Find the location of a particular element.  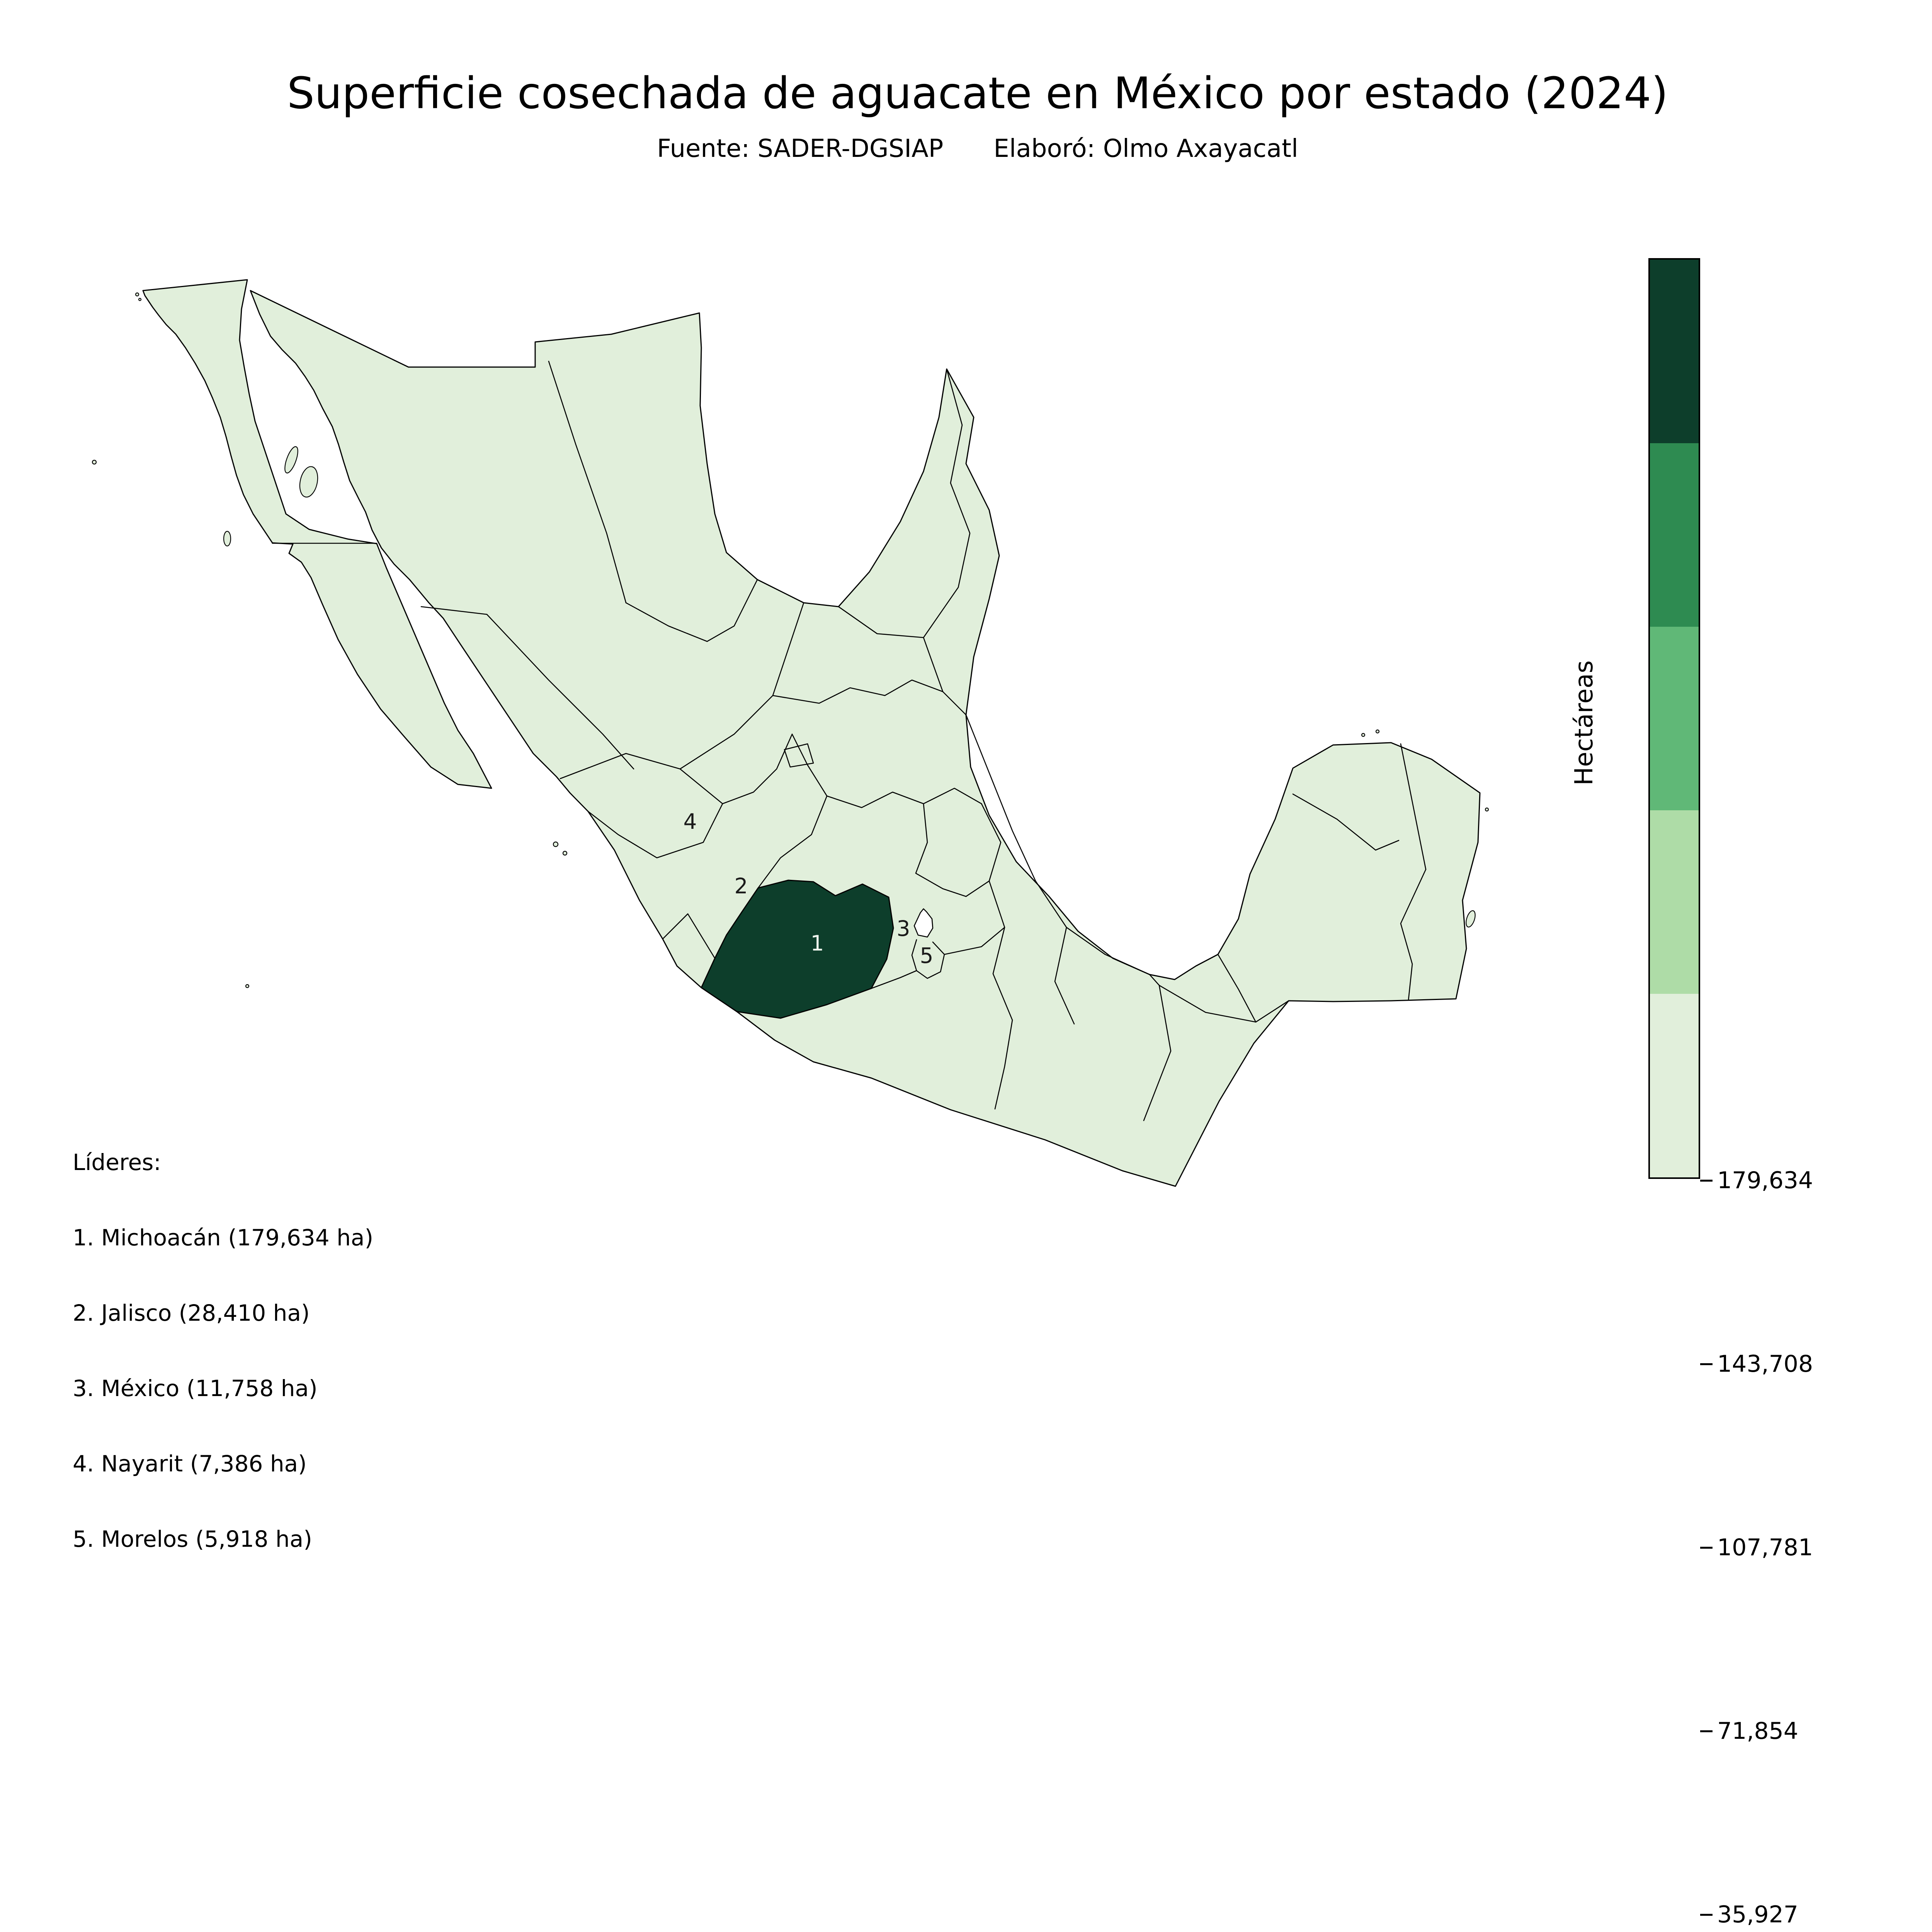

baja-peninsula-outline is located at coordinates (317, 534).